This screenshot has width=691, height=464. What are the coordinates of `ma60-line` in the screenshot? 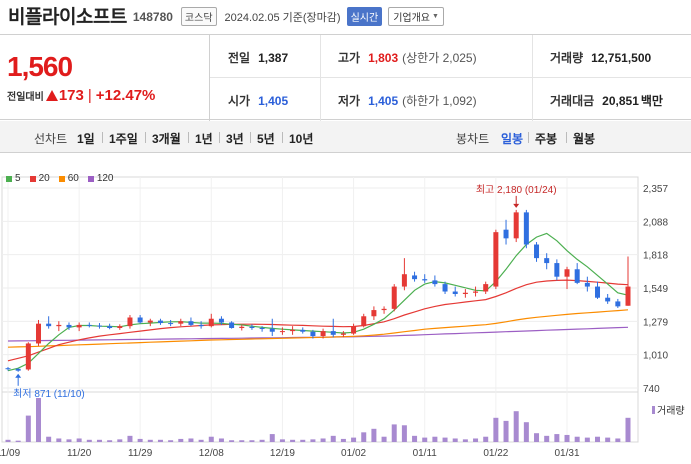 It's located at (318, 328).